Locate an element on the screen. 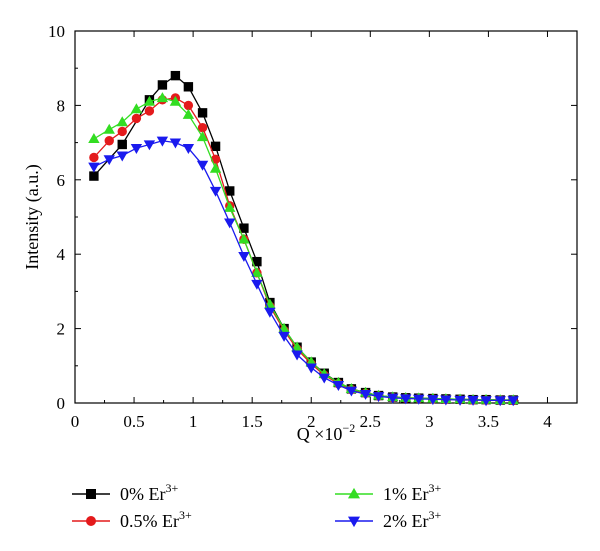  x-axis-label-main: Q ×10 is located at coordinates (320, 434).